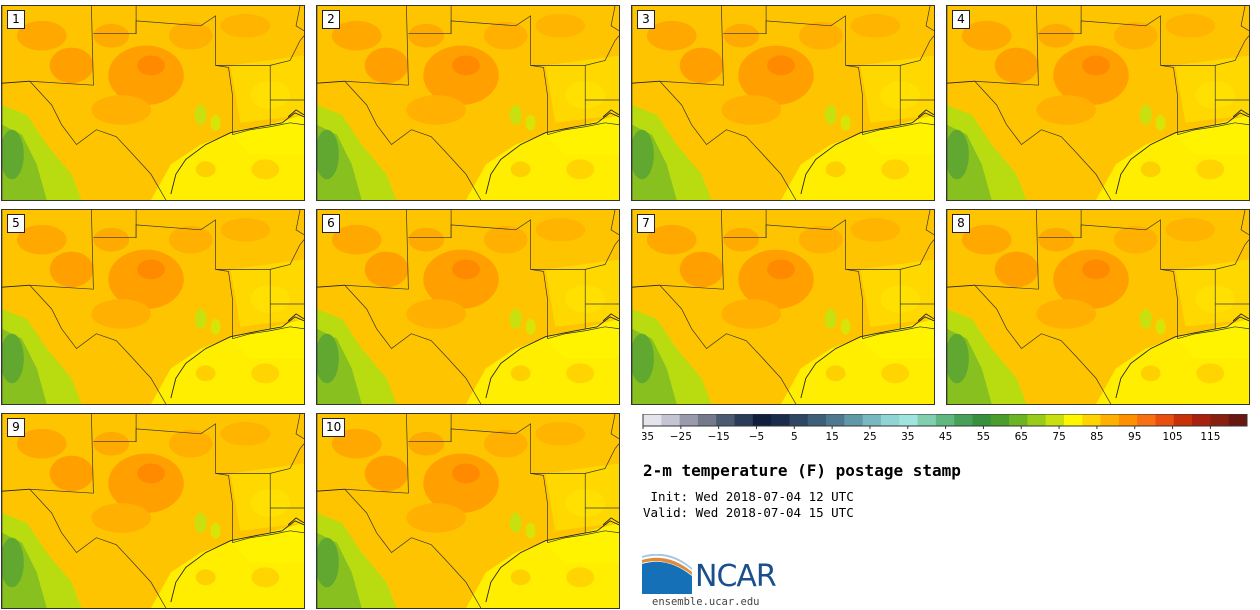 This screenshot has height=610, width=1260. What do you see at coordinates (1134, 436) in the screenshot?
I see `colorbar-tick-label: 95` at bounding box center [1134, 436].